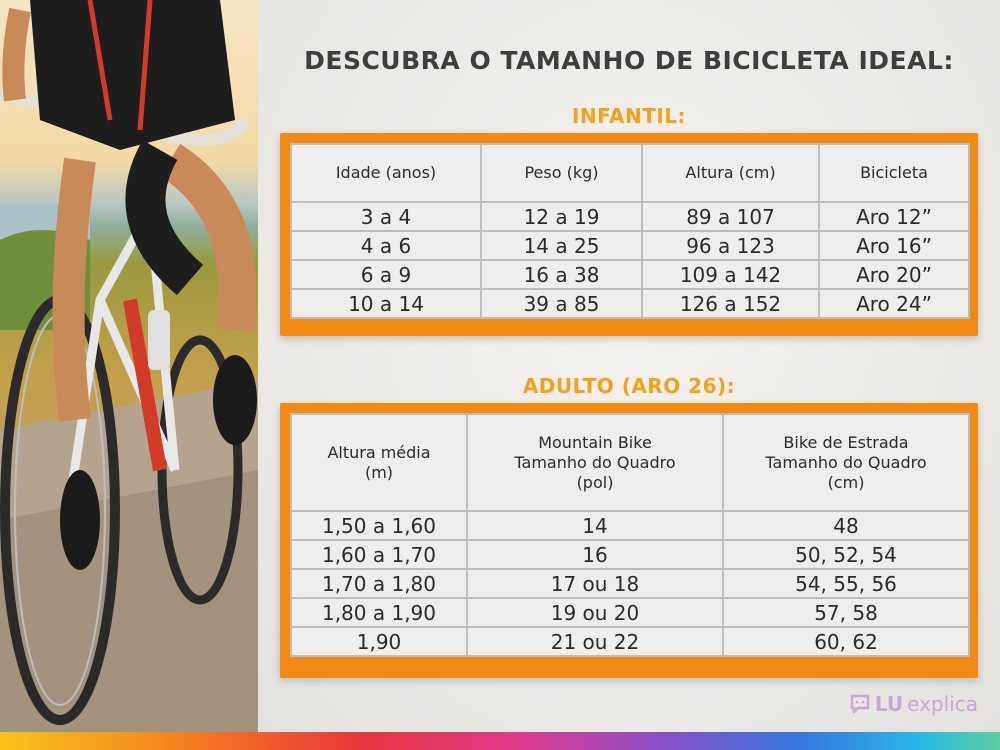 Image resolution: width=1000 pixels, height=750 pixels. What do you see at coordinates (379, 452) in the screenshot?
I see `header-line: Altura média` at bounding box center [379, 452].